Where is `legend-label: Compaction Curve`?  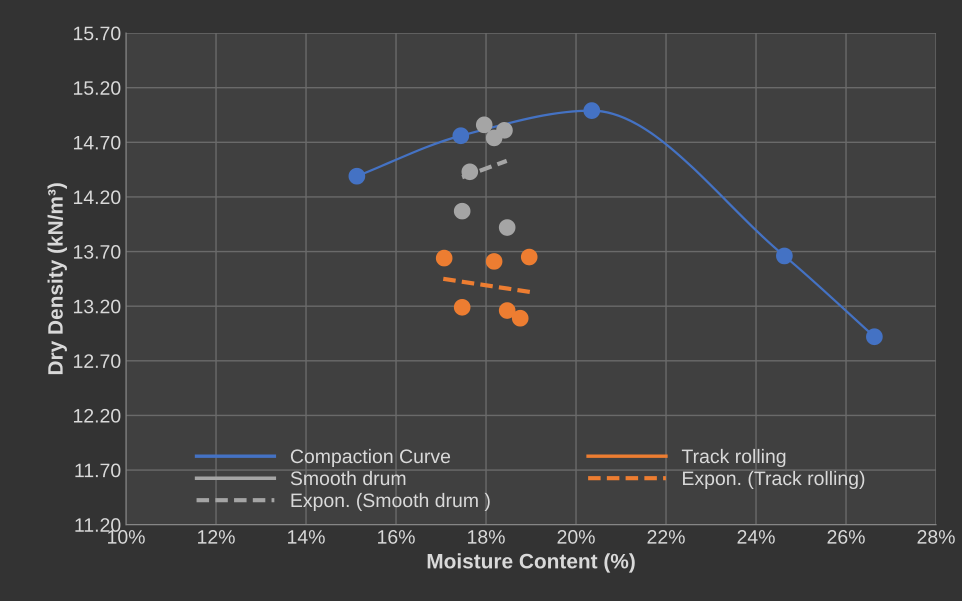
legend-label: Compaction Curve is located at coordinates (370, 458).